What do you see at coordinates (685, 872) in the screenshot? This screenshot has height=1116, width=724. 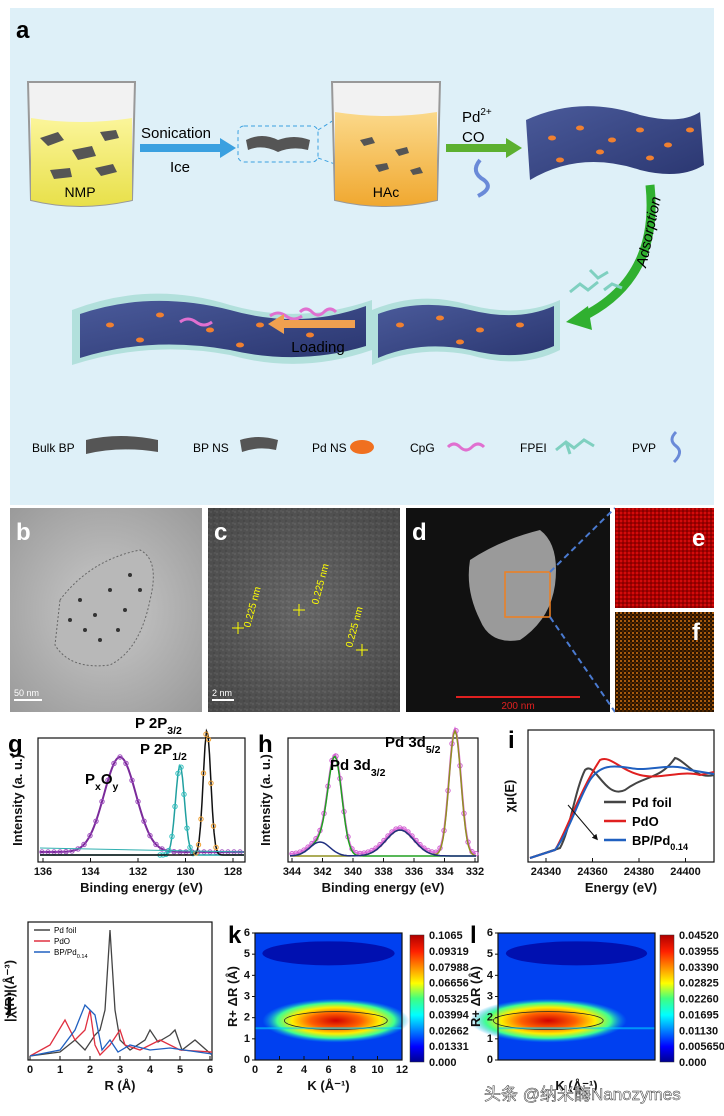 I see `x-tick-label: 24400` at bounding box center [685, 872].